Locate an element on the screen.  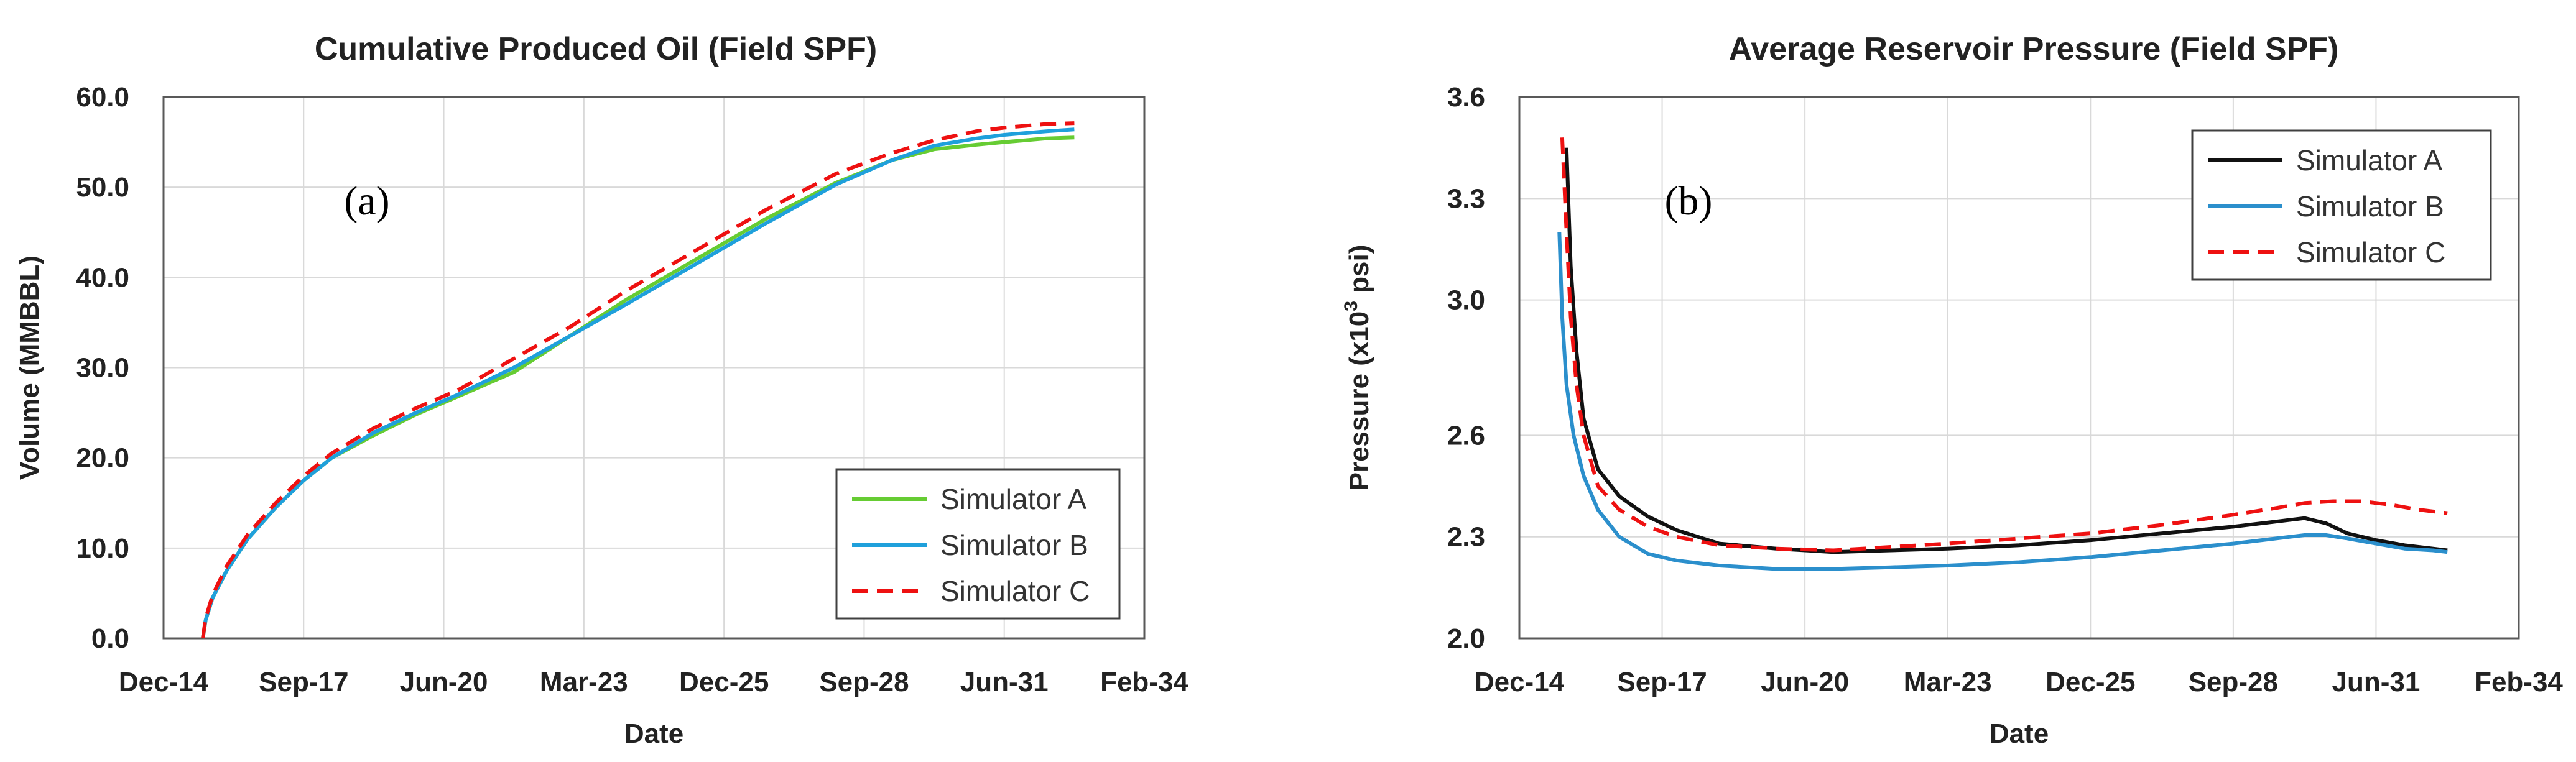
y-tick-label: 20.0 is located at coordinates (103, 459).